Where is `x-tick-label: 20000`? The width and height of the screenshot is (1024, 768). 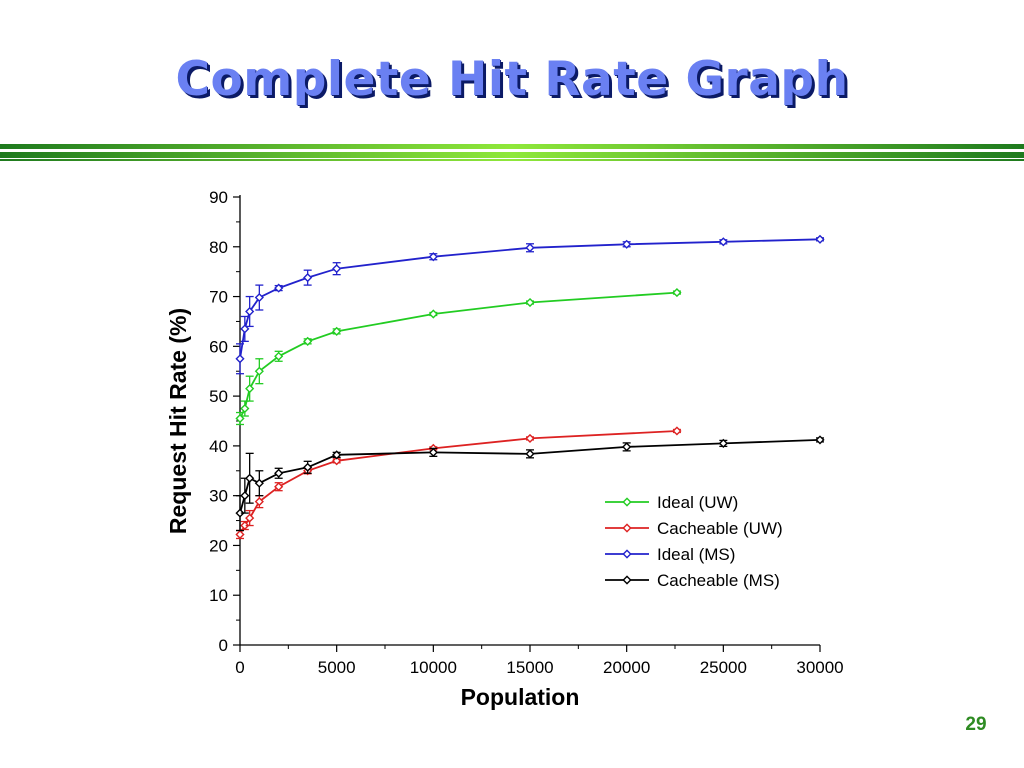
x-tick-label: 20000 is located at coordinates (626, 667).